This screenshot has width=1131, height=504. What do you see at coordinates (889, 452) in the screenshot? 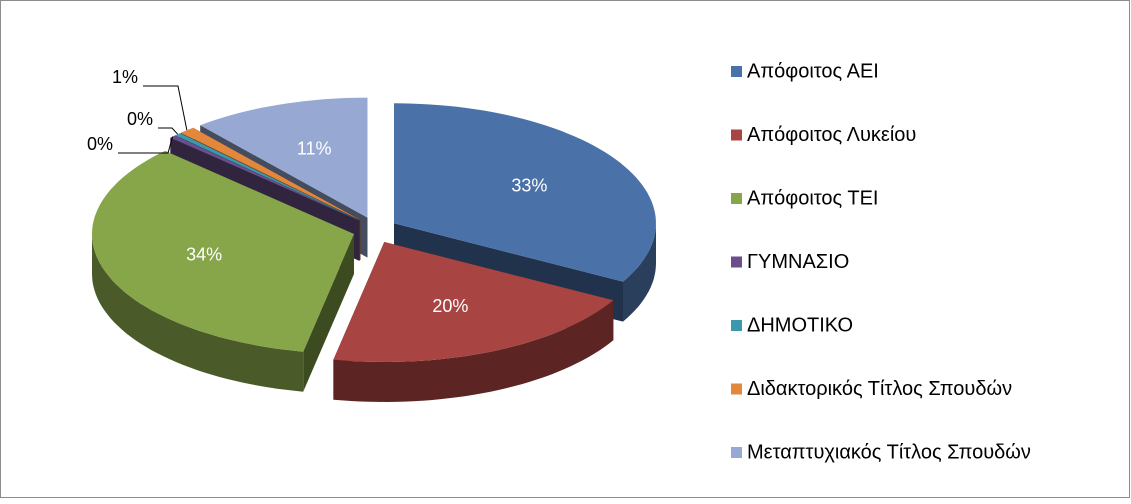
I see `legend-label: Μεταπτυχιακός Τίτλος Σπουδών` at bounding box center [889, 452].